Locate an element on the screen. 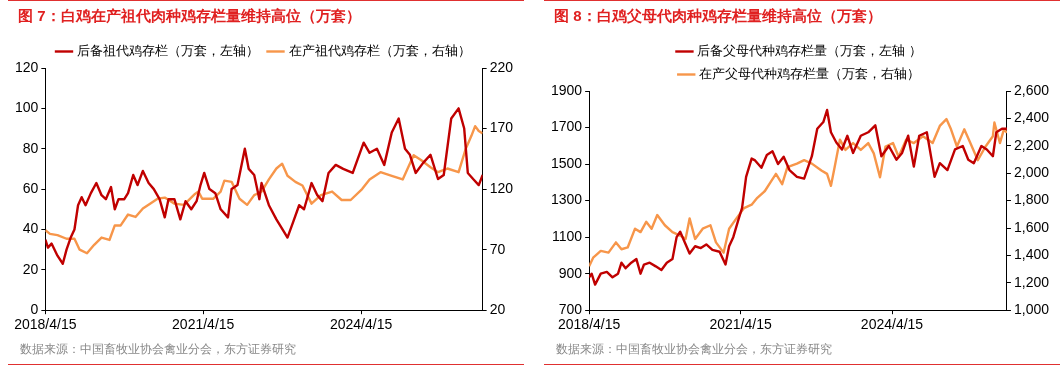 The height and width of the screenshot is (382, 1061). y2-tick-label: 1,800 is located at coordinates (1031, 199).